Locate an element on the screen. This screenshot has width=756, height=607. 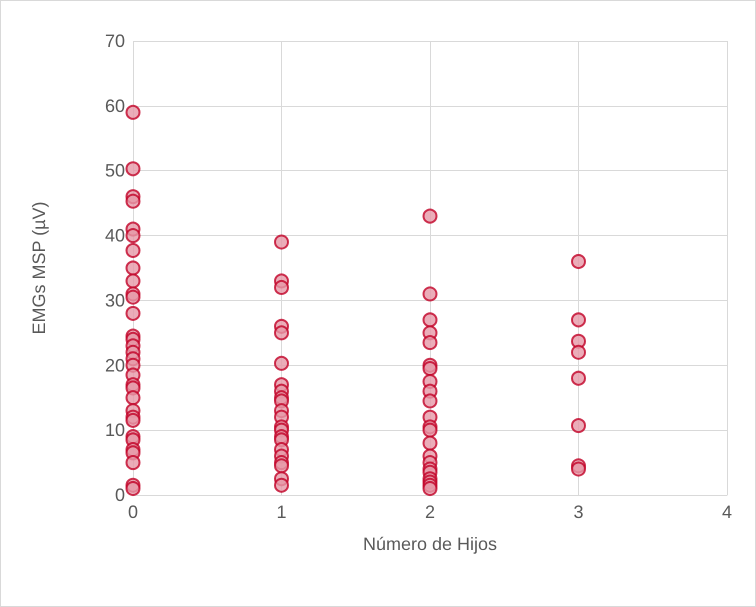
x-tick-label: 3 is located at coordinates (578, 512).